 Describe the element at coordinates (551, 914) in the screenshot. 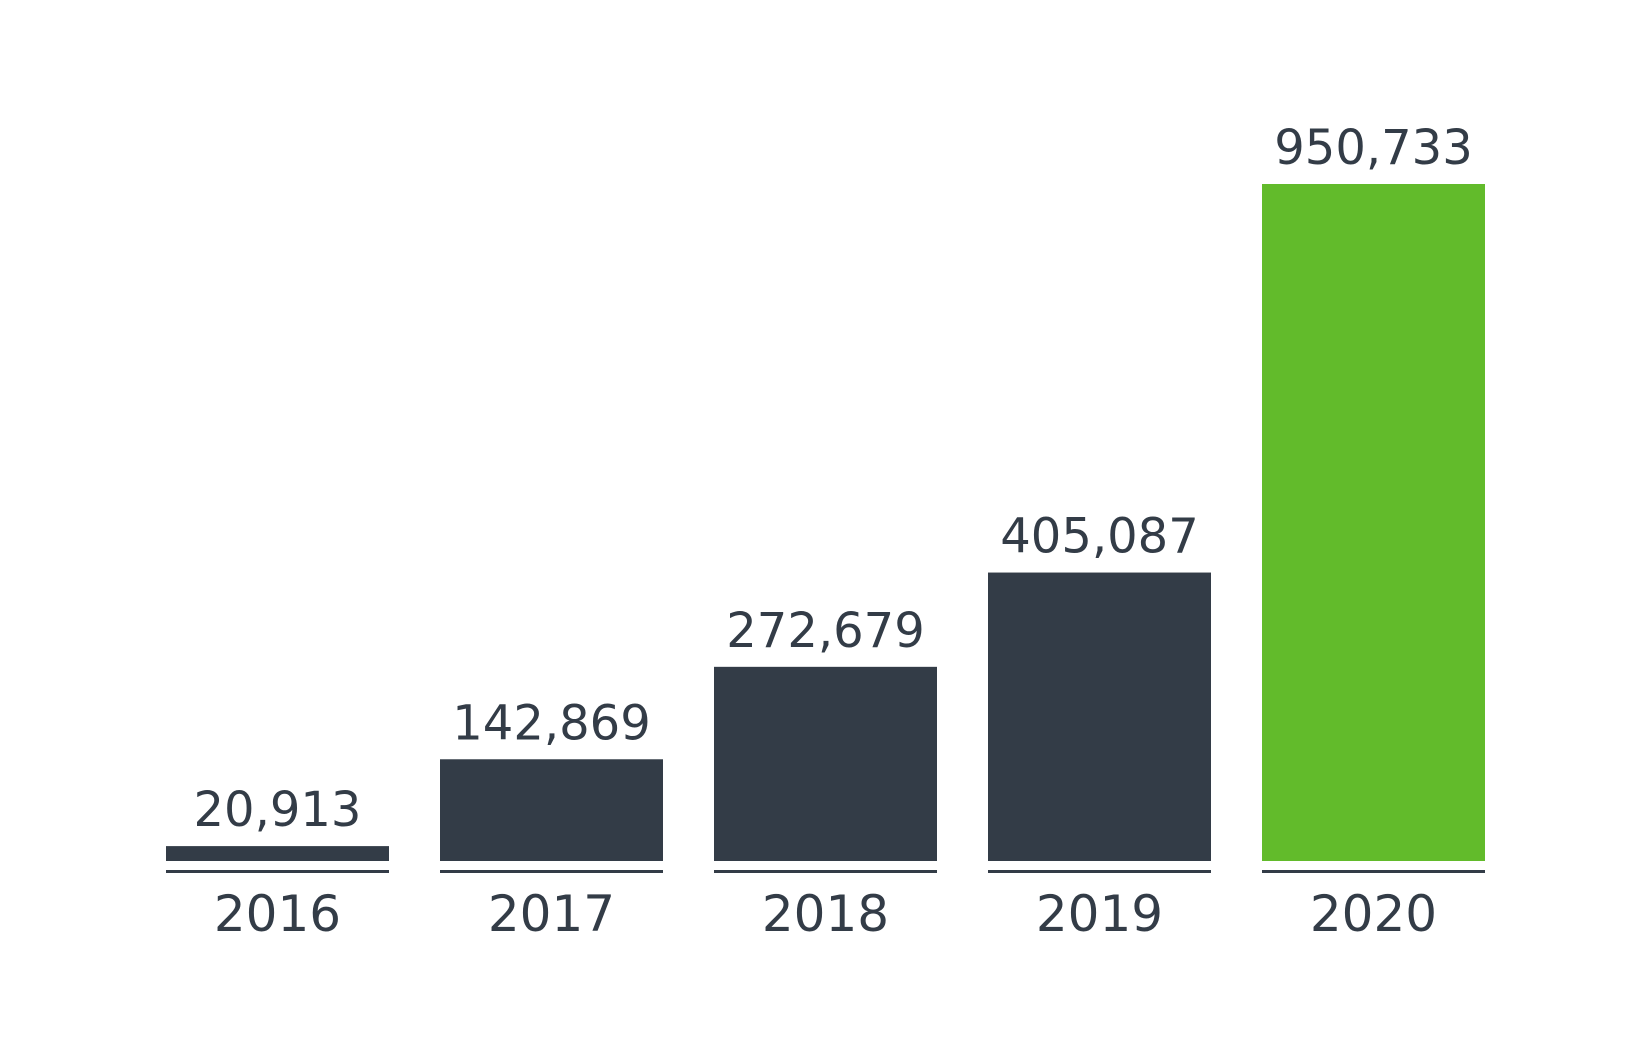

I see `year-label-2017: 2017` at that location.